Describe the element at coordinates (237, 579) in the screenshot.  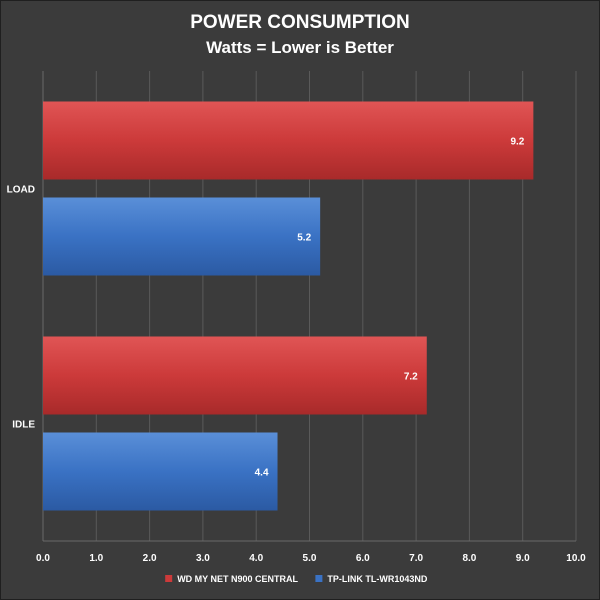
I see `legend-label: WD MY NET N900 CENTRAL` at that location.